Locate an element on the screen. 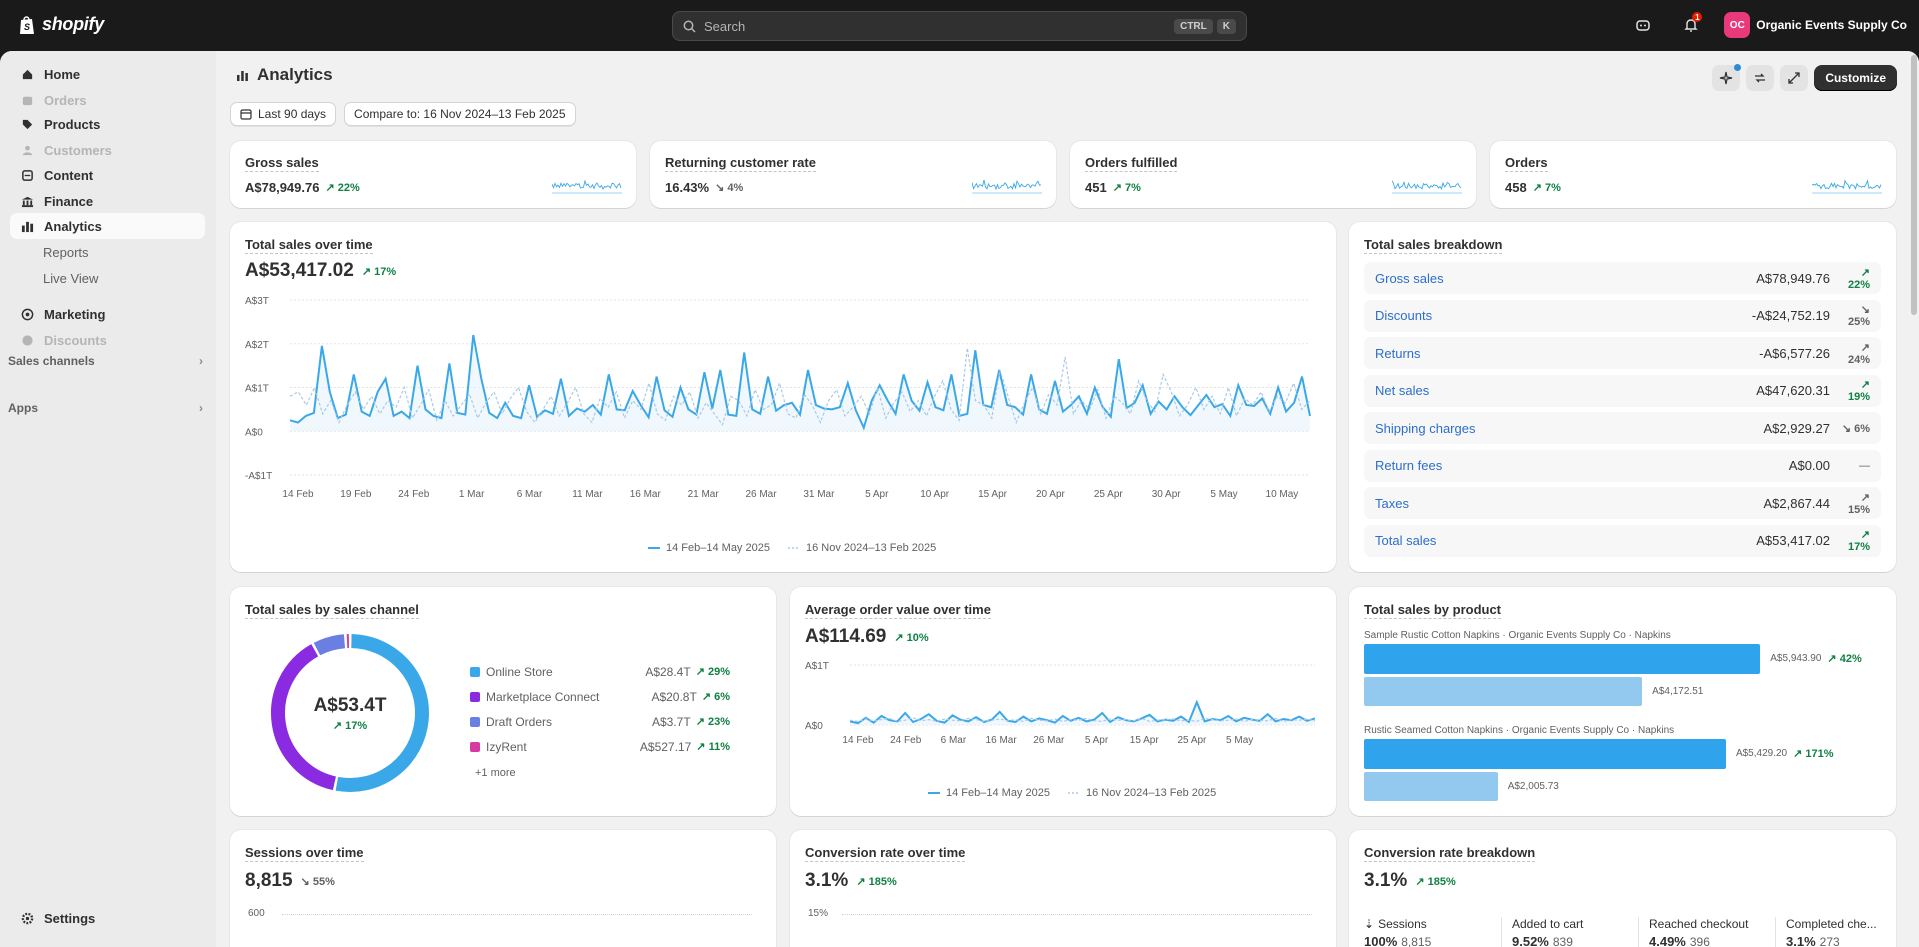  funnel-step: Completed che... 3.1% 273 is located at coordinates (1826, 932).